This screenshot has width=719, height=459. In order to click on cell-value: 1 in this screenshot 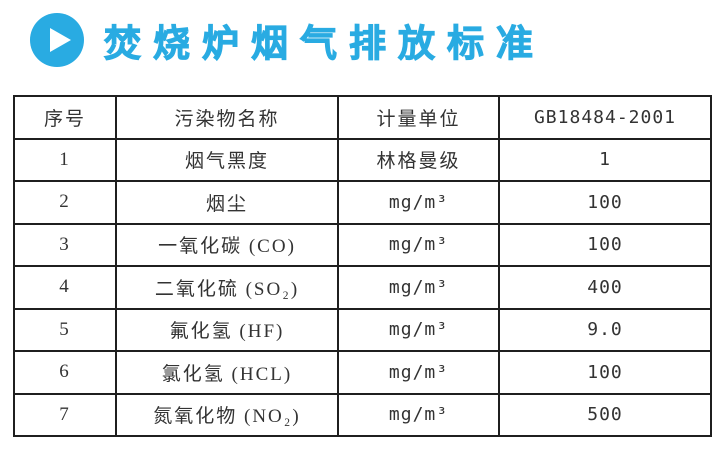, I will do `click(605, 159)`.